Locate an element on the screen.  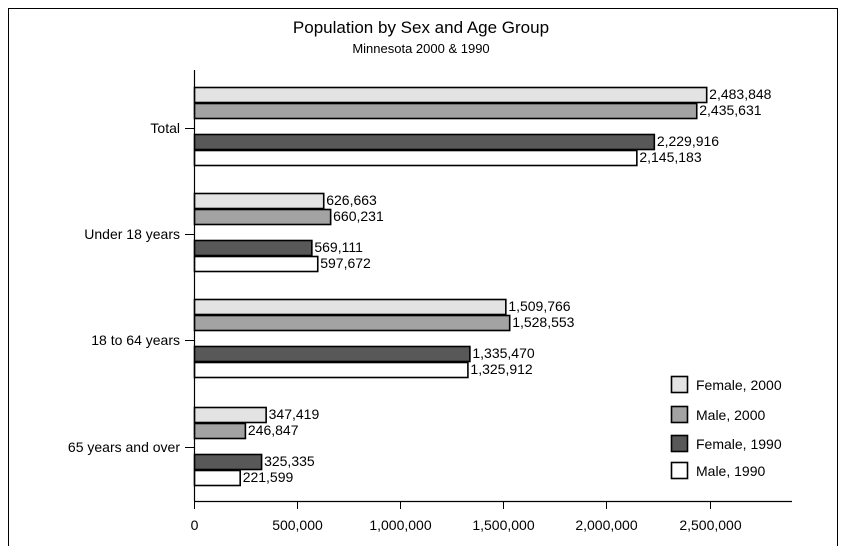
bar-female-2000-total is located at coordinates (450, 95).